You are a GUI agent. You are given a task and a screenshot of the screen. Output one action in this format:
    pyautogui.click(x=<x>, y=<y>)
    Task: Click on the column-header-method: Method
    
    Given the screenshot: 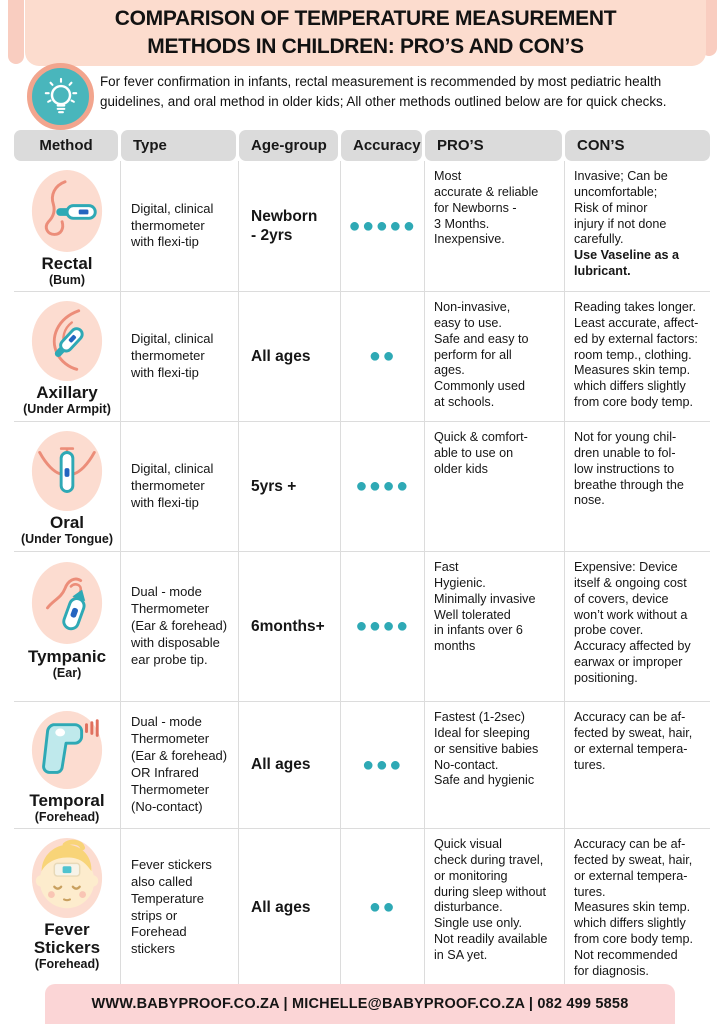 What is the action you would take?
    pyautogui.click(x=67, y=145)
    